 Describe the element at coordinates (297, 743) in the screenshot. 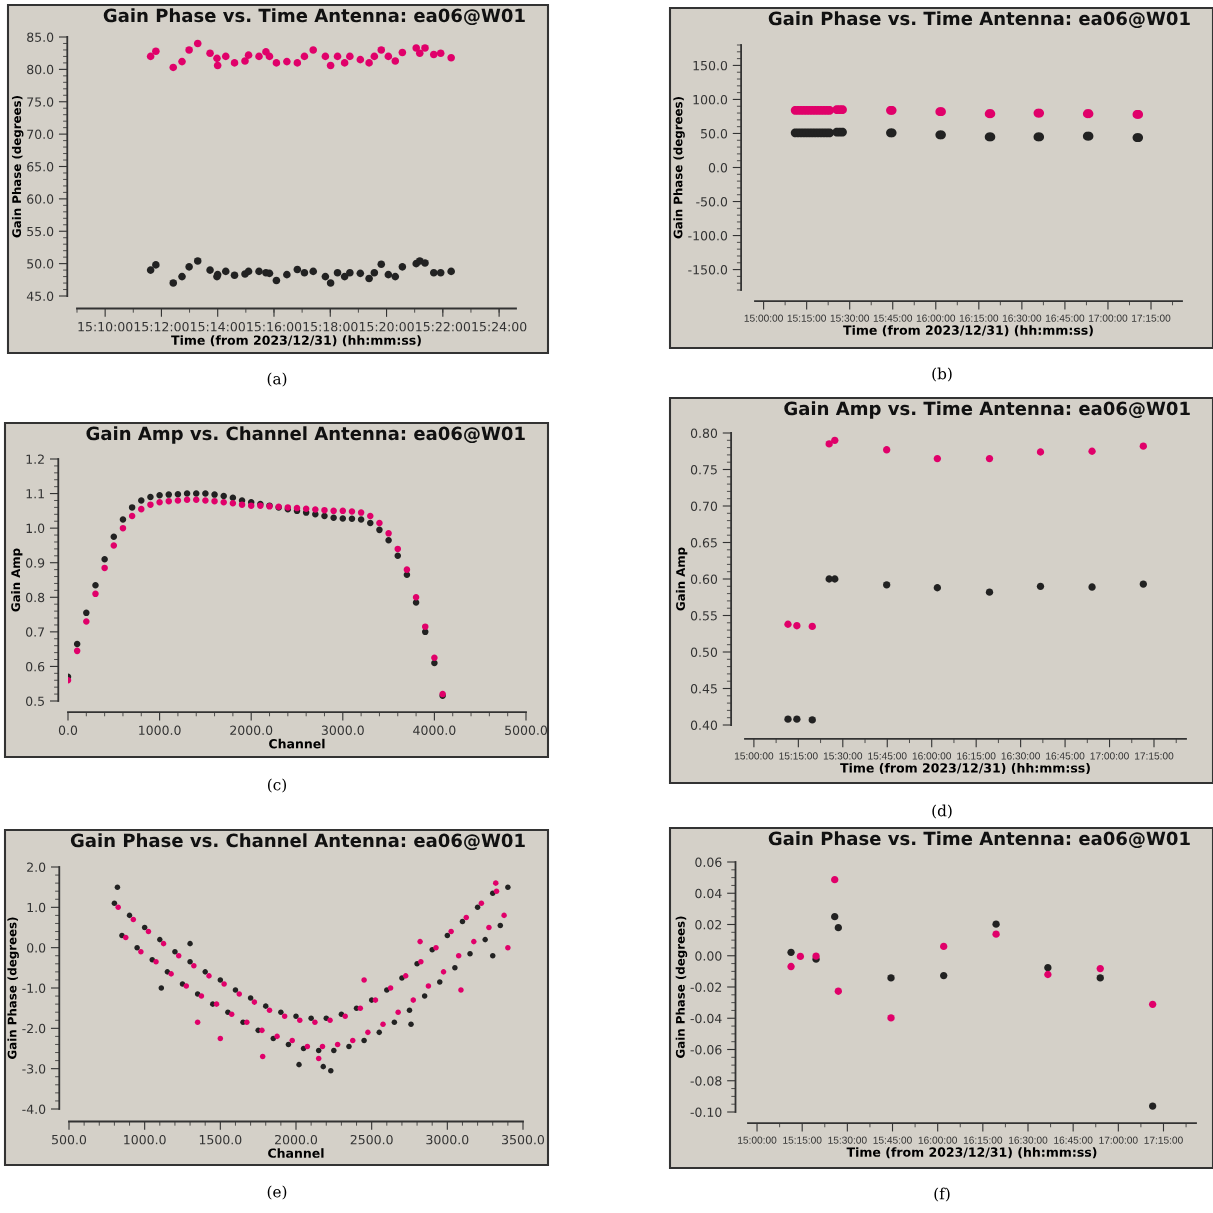

I see `x-axis-title: Channel` at that location.